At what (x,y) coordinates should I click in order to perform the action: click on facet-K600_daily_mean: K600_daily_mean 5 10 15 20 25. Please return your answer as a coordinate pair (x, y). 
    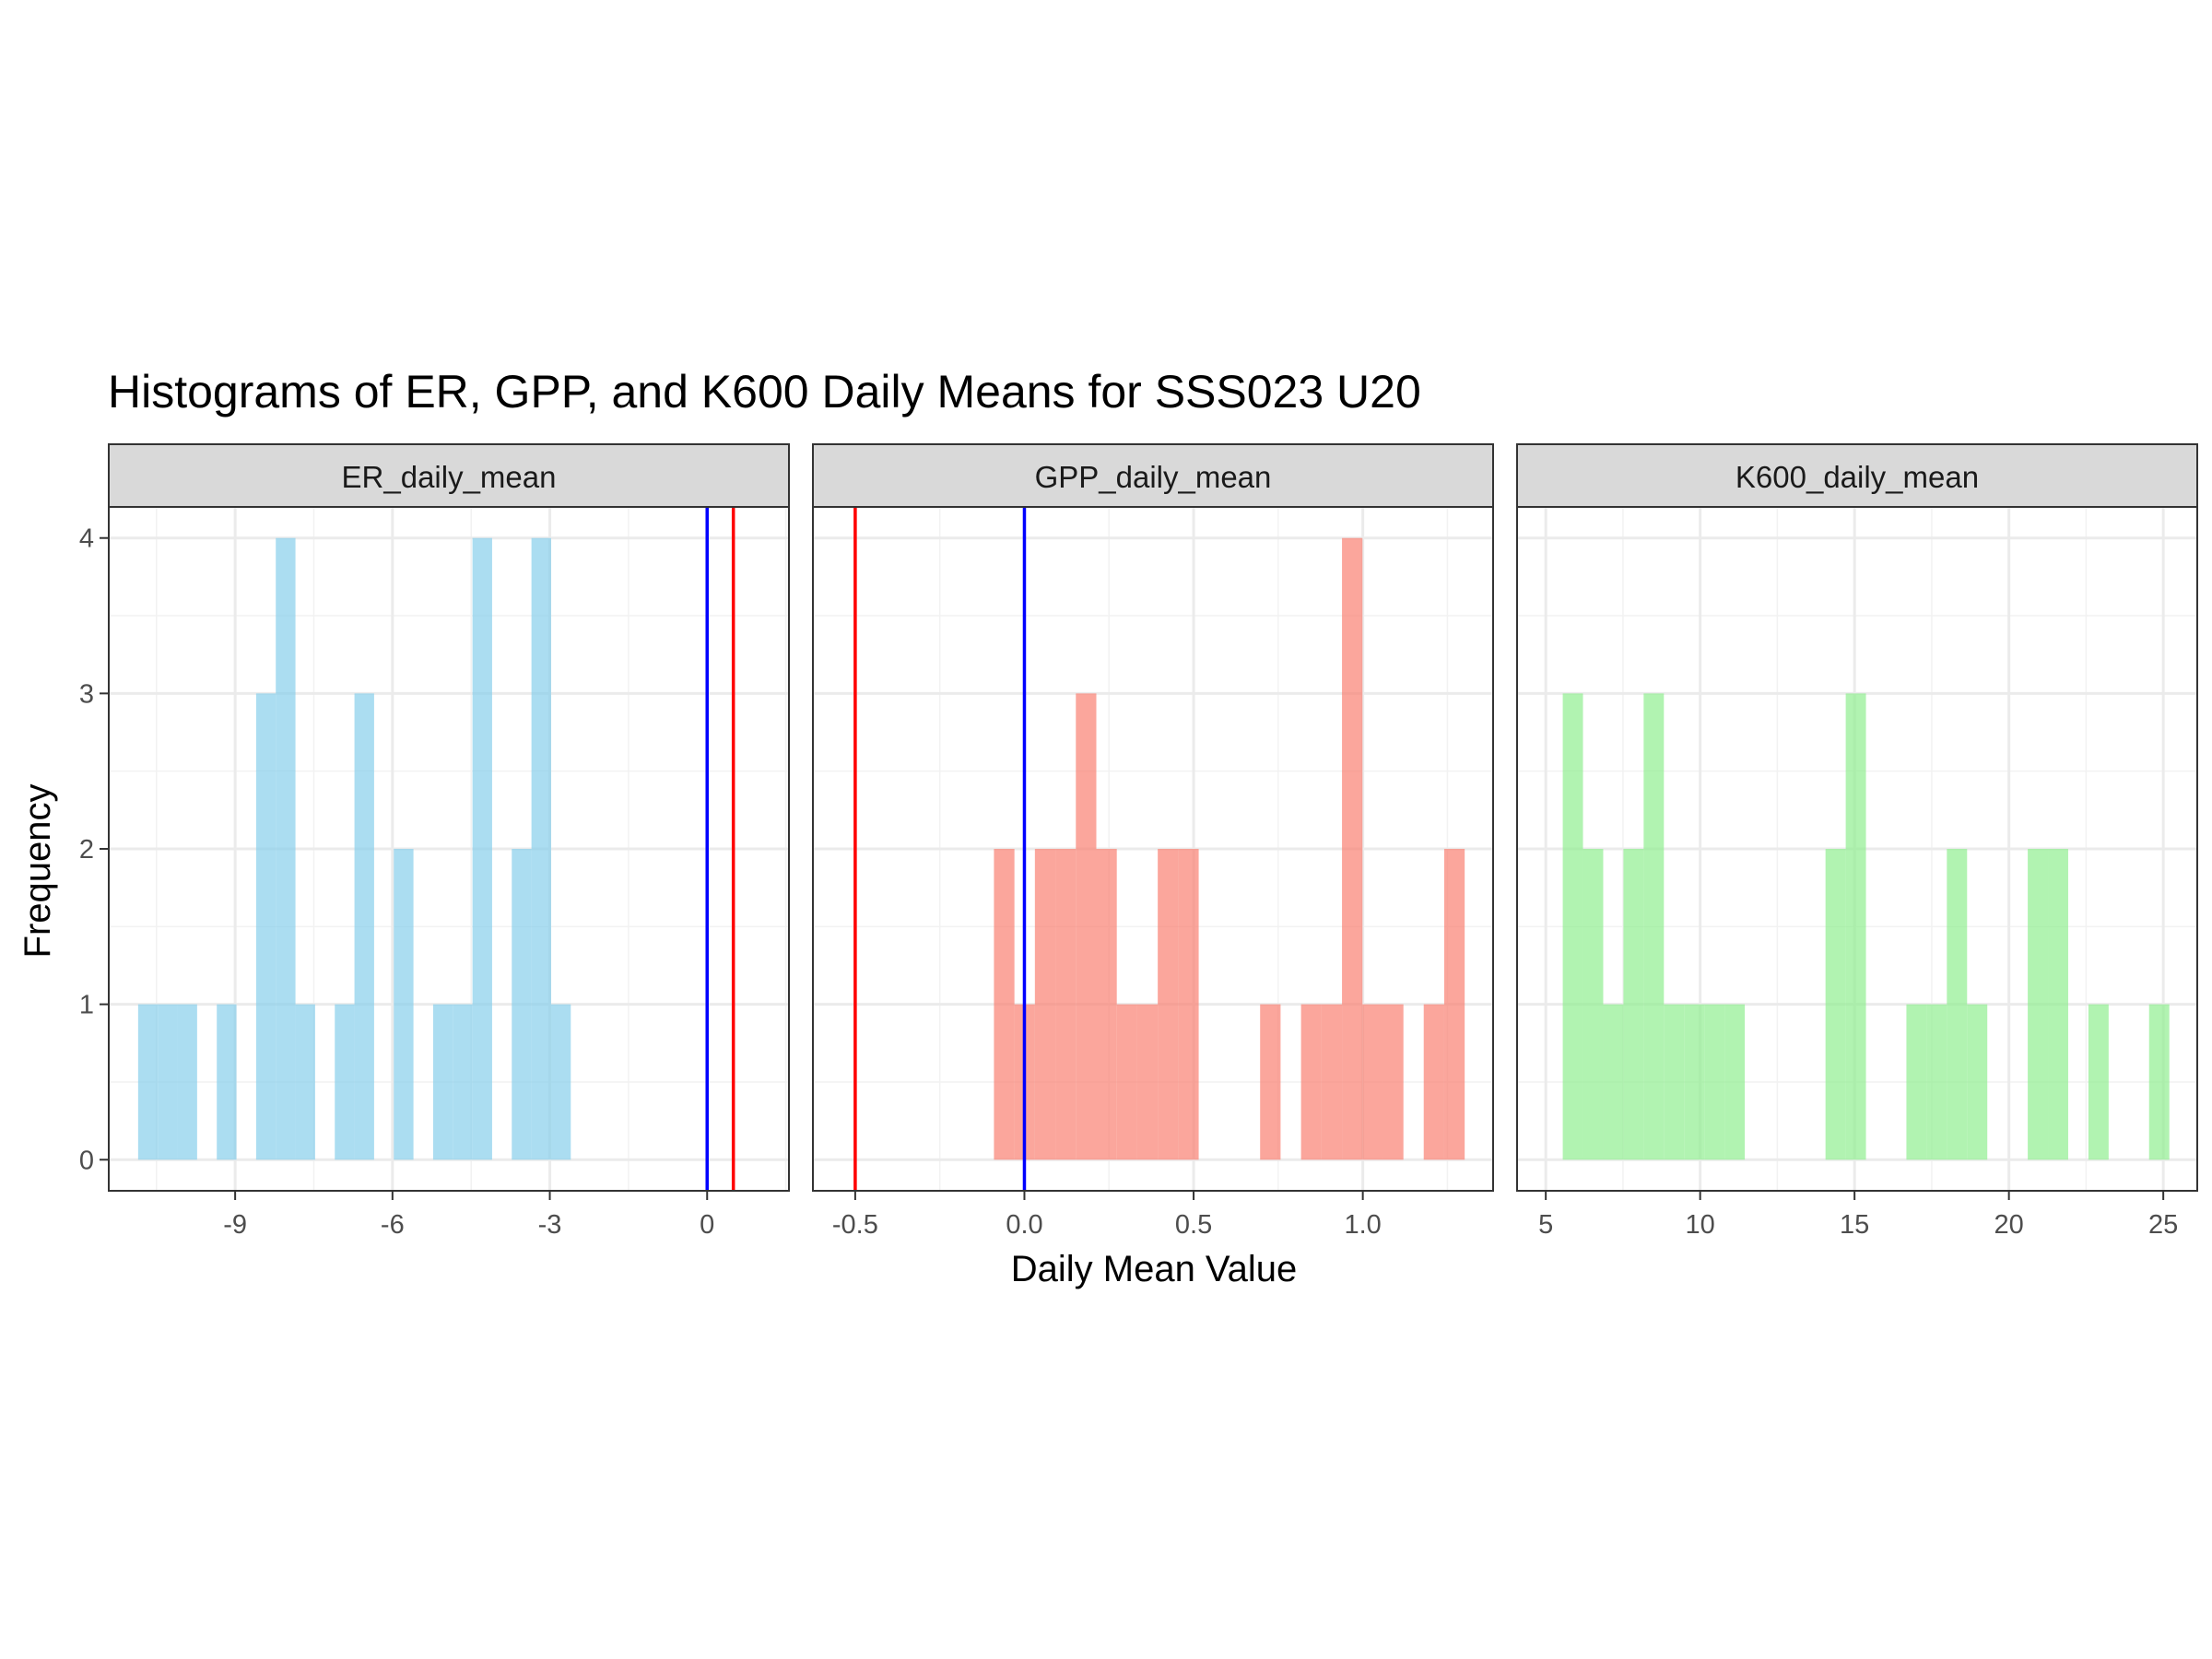
    Looking at the image, I should click on (1857, 841).